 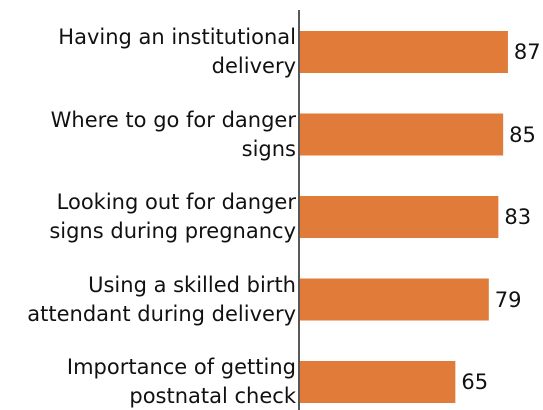 What do you see at coordinates (527, 52) in the screenshot?
I see `value-label: 87` at bounding box center [527, 52].